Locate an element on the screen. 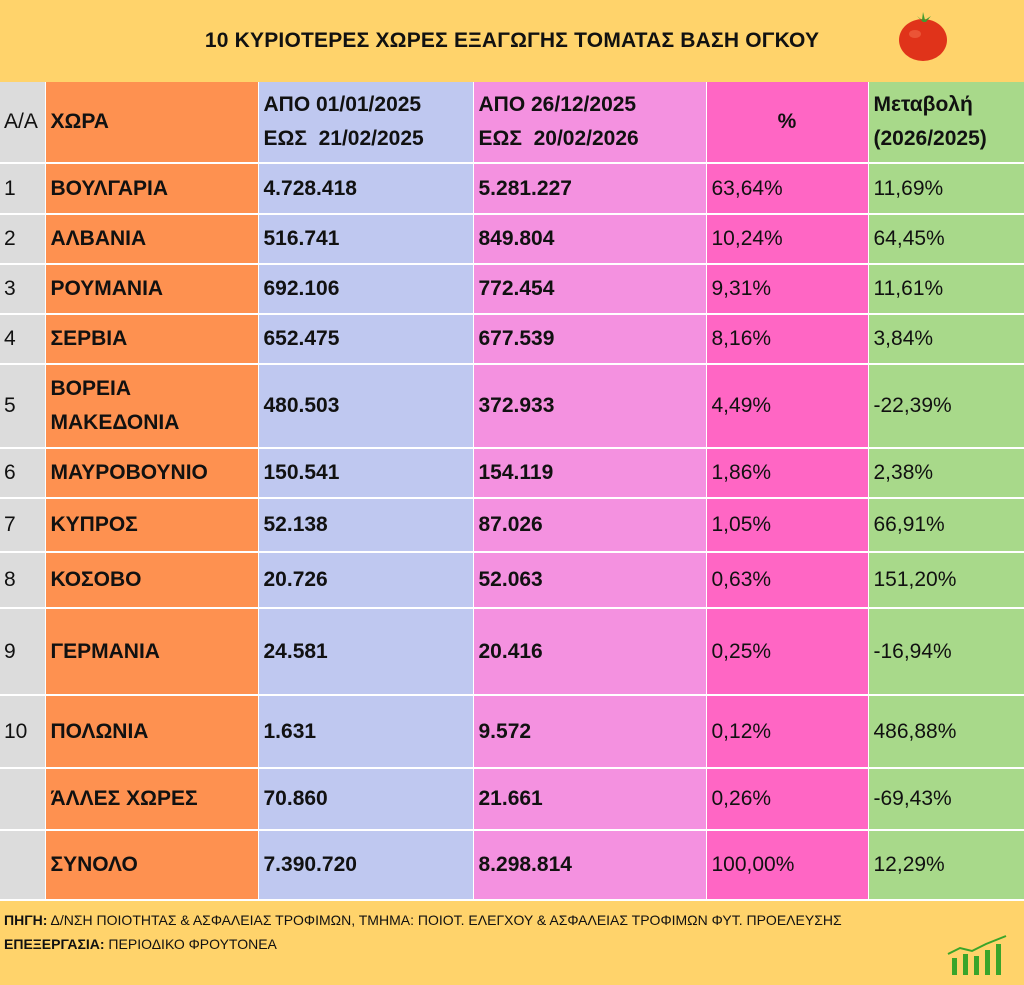  period2-value-cell: 52.063 is located at coordinates (590, 580).